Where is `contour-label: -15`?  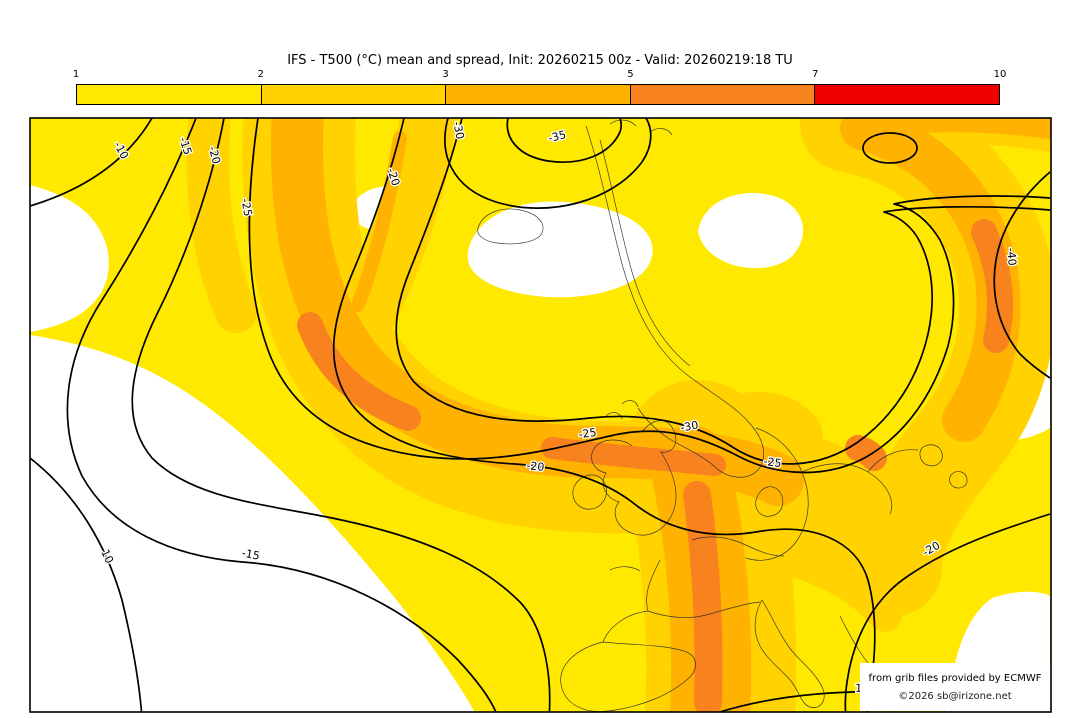
contour-label: -15 is located at coordinates (251, 554).